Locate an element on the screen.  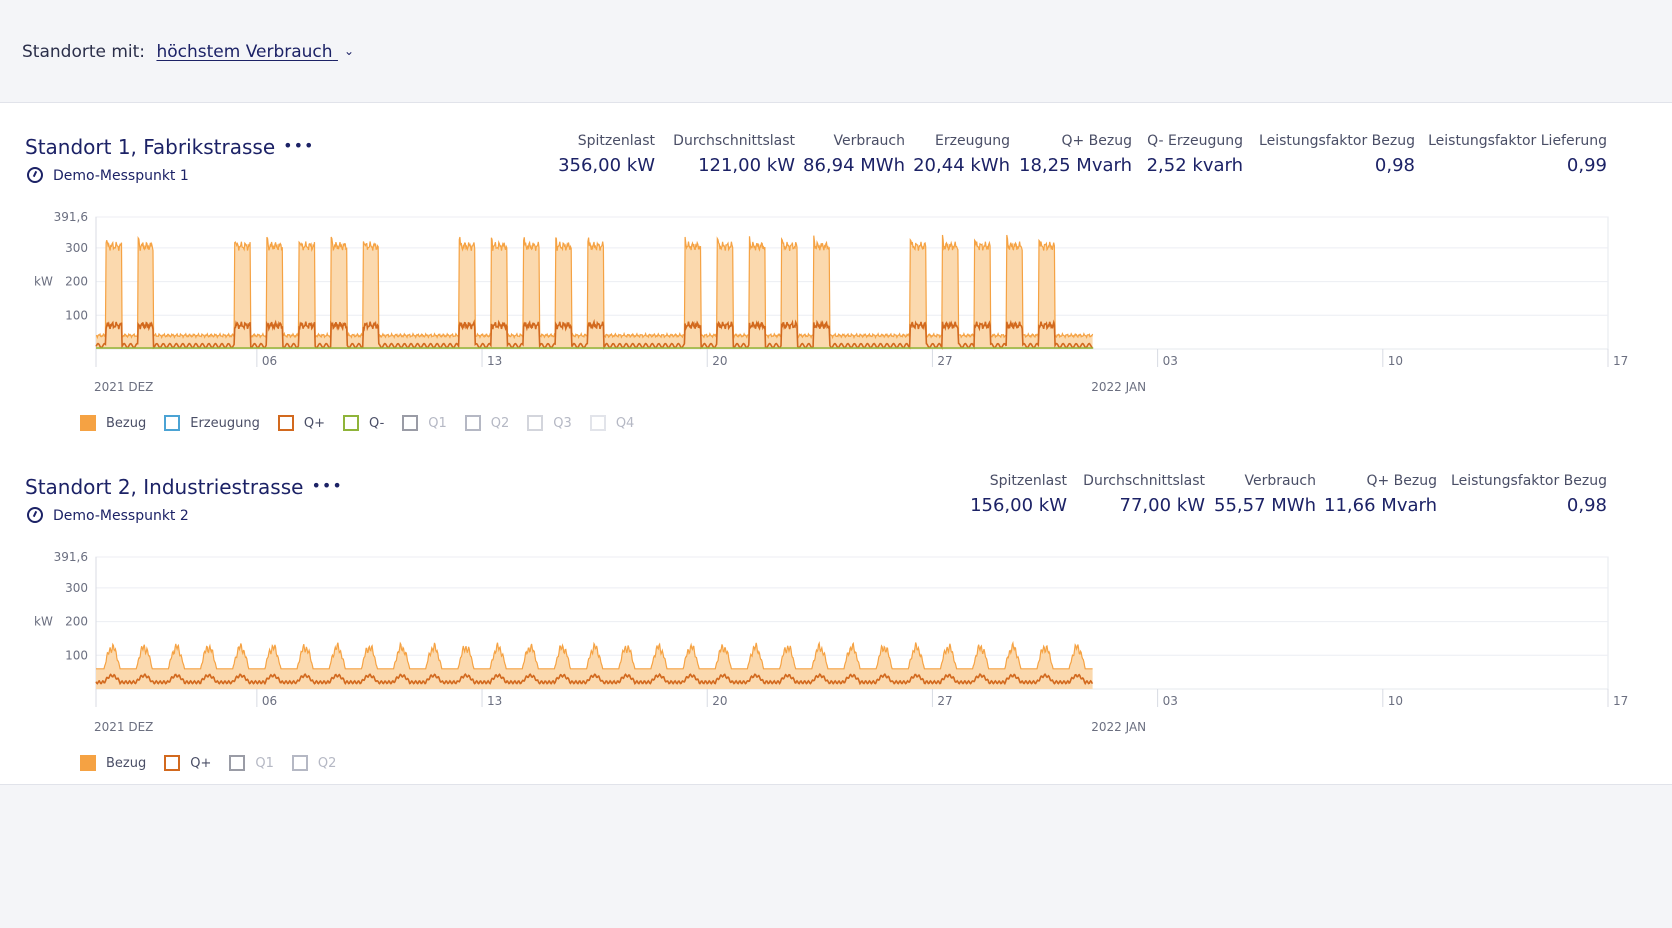
bezug-line is located at coordinates (594, 655).